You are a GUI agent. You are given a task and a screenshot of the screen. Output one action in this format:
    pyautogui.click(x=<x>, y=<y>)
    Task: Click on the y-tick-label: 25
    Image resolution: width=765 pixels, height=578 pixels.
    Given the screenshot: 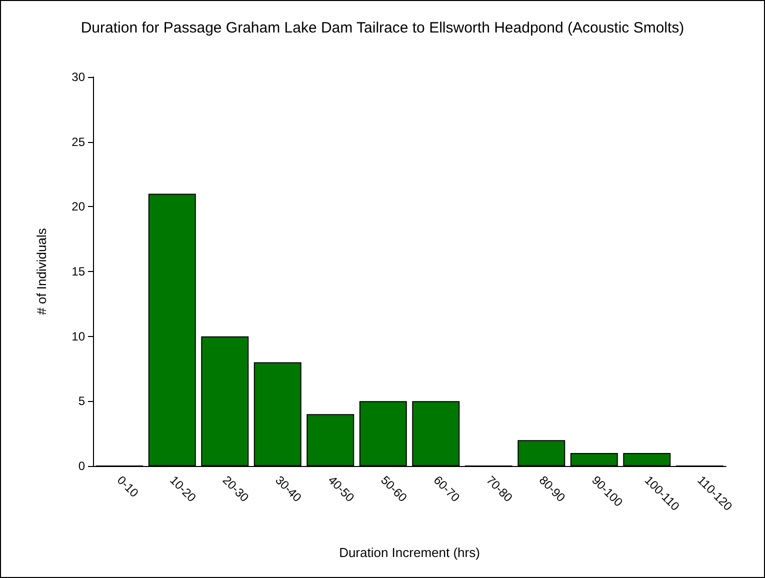 What is the action you would take?
    pyautogui.click(x=79, y=141)
    